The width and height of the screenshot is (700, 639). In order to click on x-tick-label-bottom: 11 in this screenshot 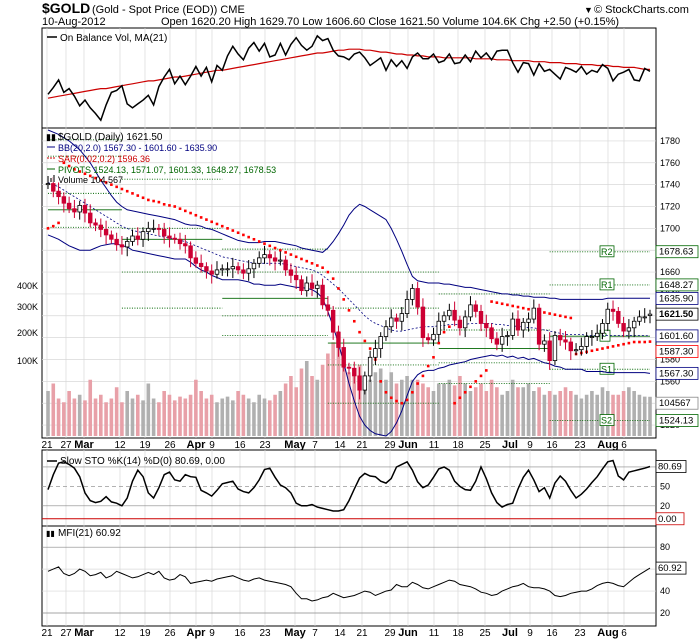, I will do `click(434, 633)`.